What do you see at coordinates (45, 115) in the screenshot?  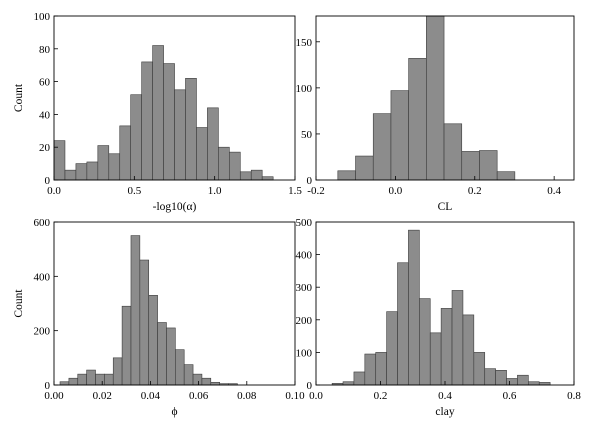 I see `y-tick-label: 40` at bounding box center [45, 115].